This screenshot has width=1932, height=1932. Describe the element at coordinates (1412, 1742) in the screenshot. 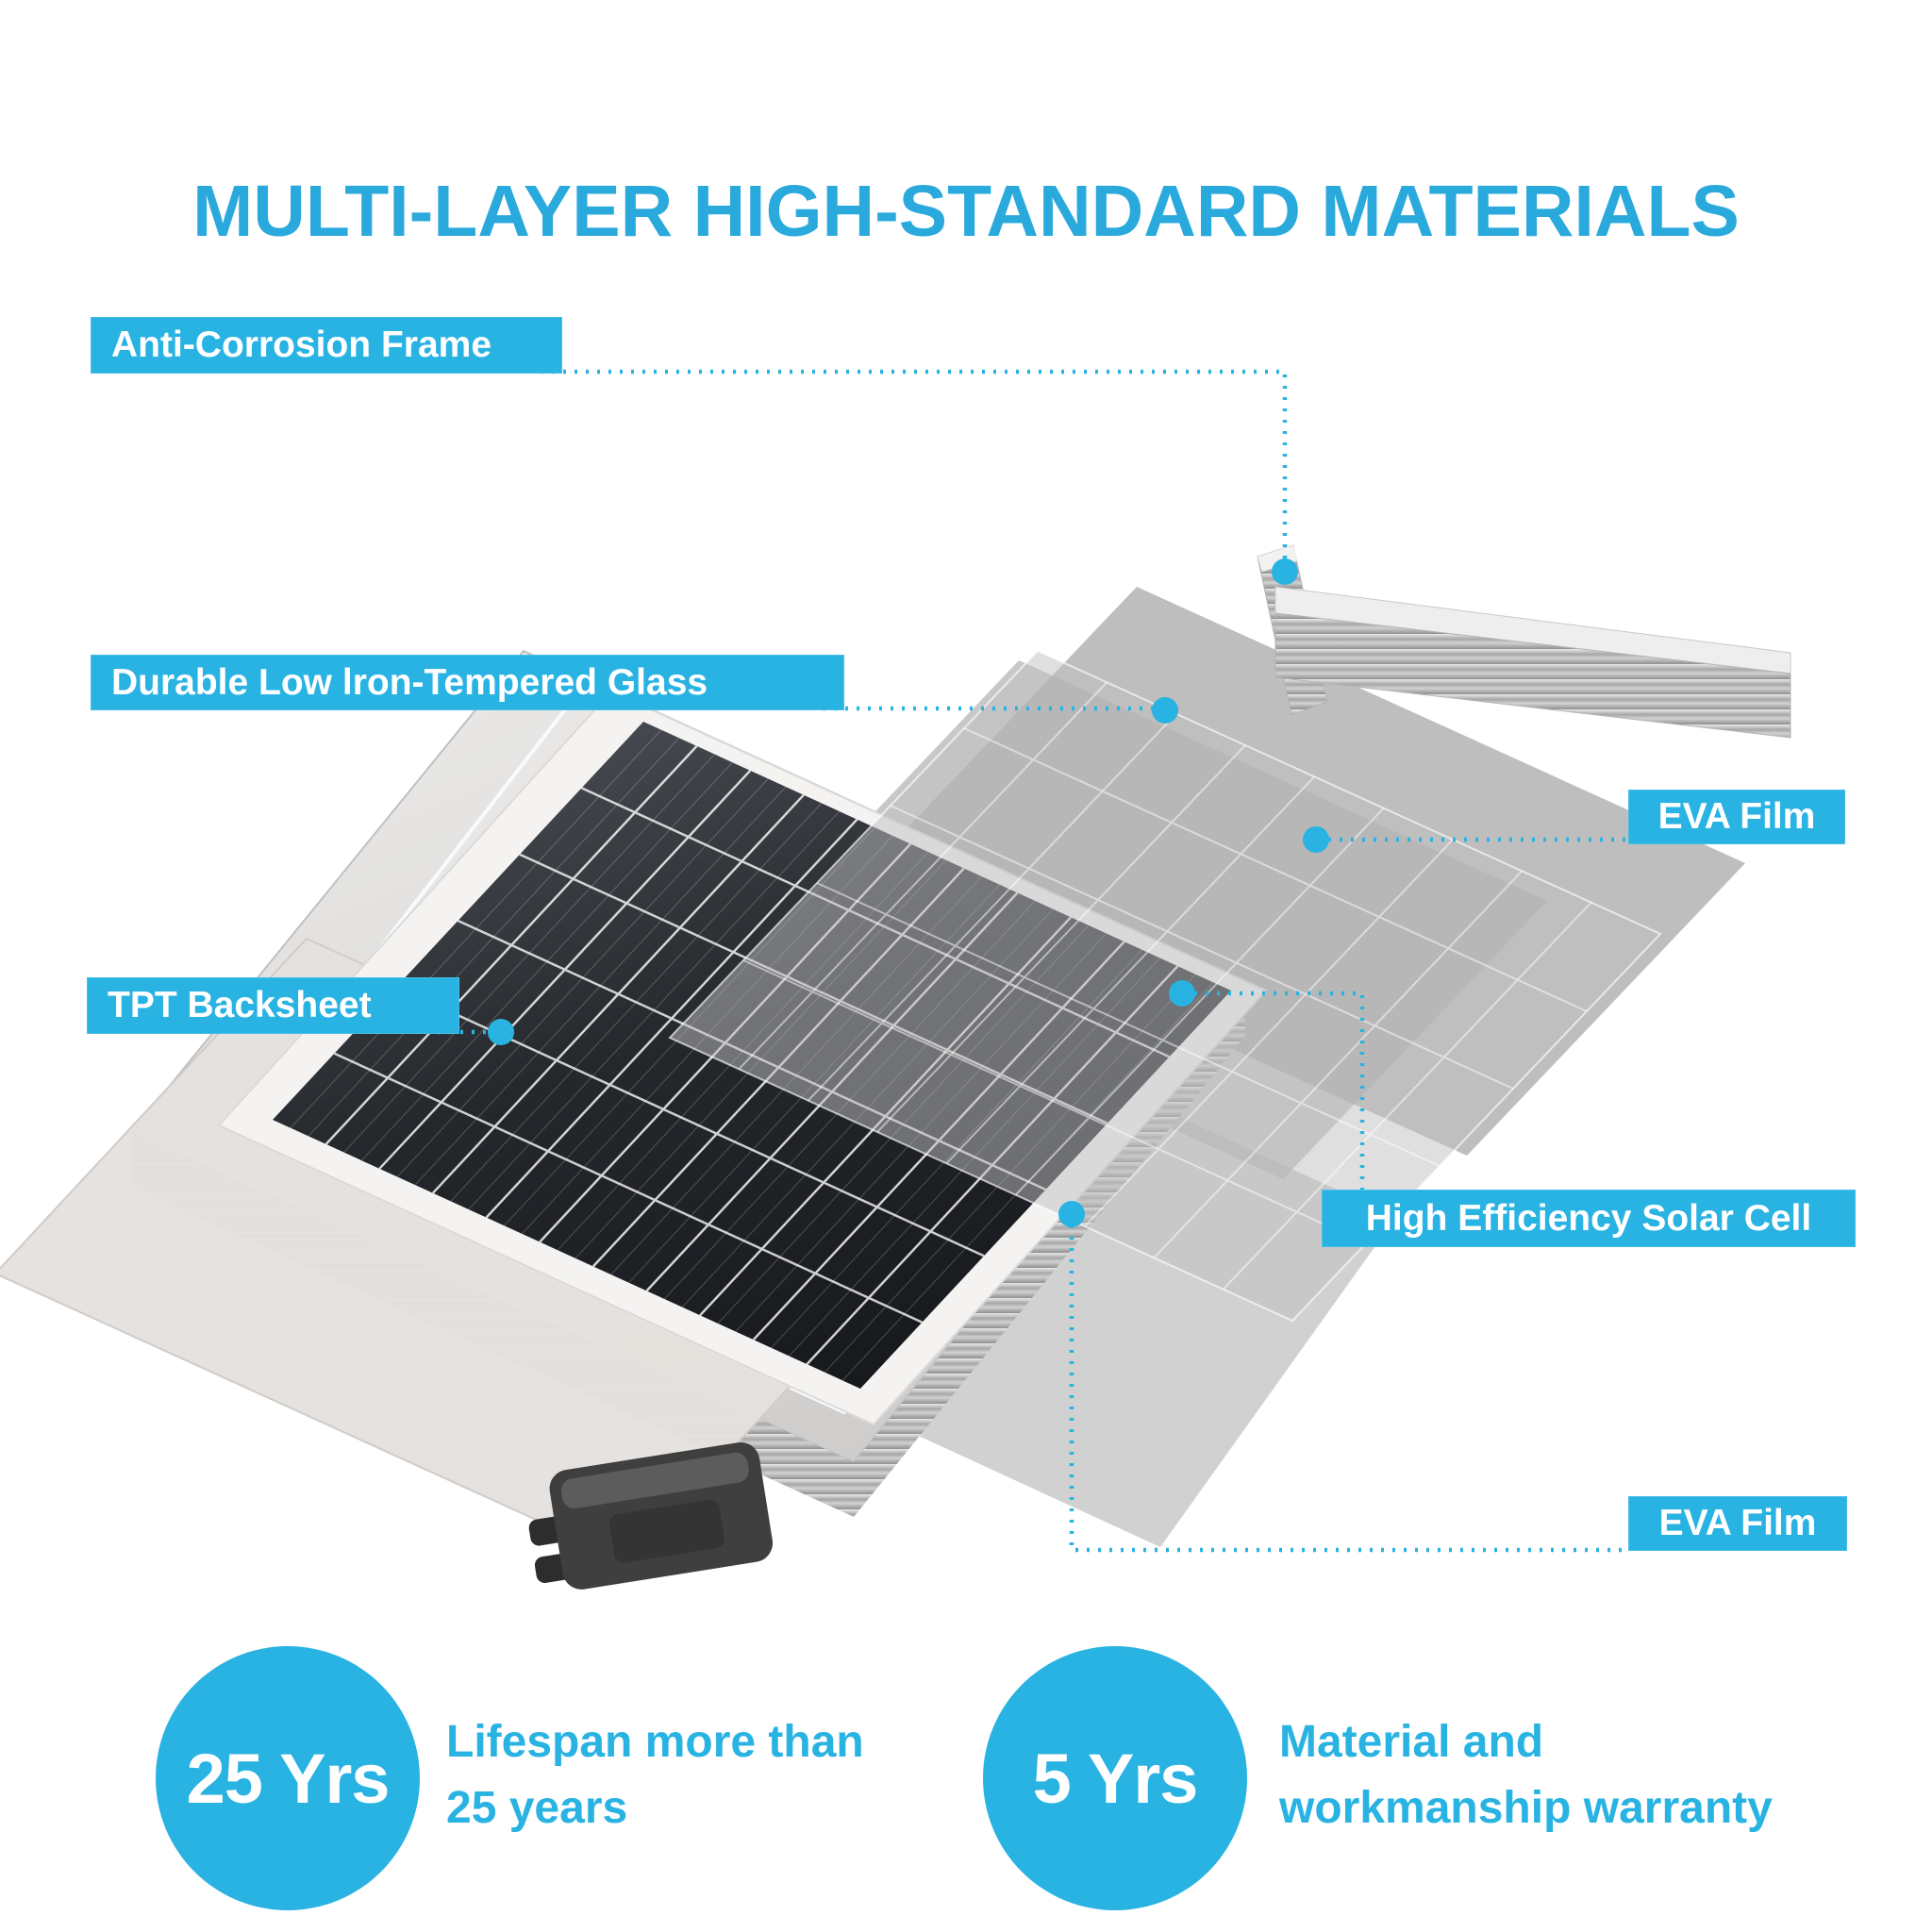

I see `warranty-line-1: Material and` at that location.